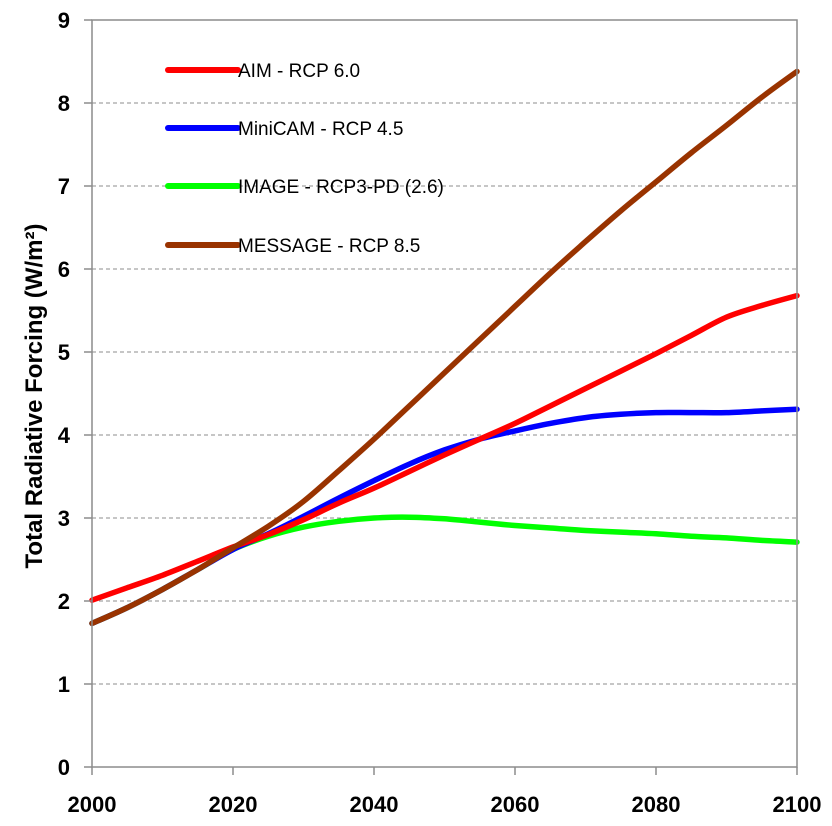  I want to click on x-tick-label: 2000, so click(92, 804).